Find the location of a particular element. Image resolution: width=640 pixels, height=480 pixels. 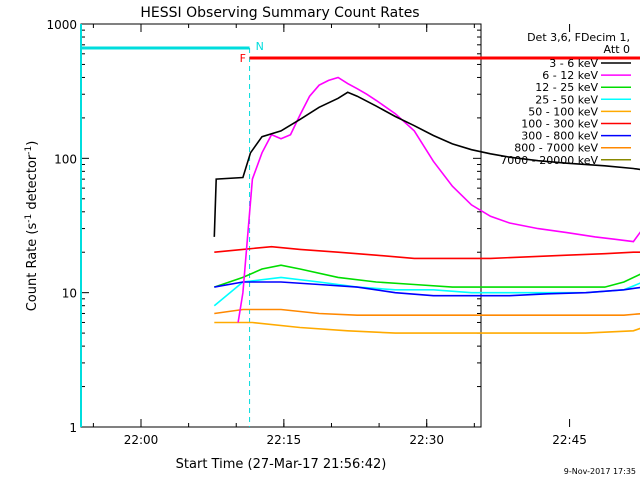

x-tick-label: 22:15 is located at coordinates (284, 440).